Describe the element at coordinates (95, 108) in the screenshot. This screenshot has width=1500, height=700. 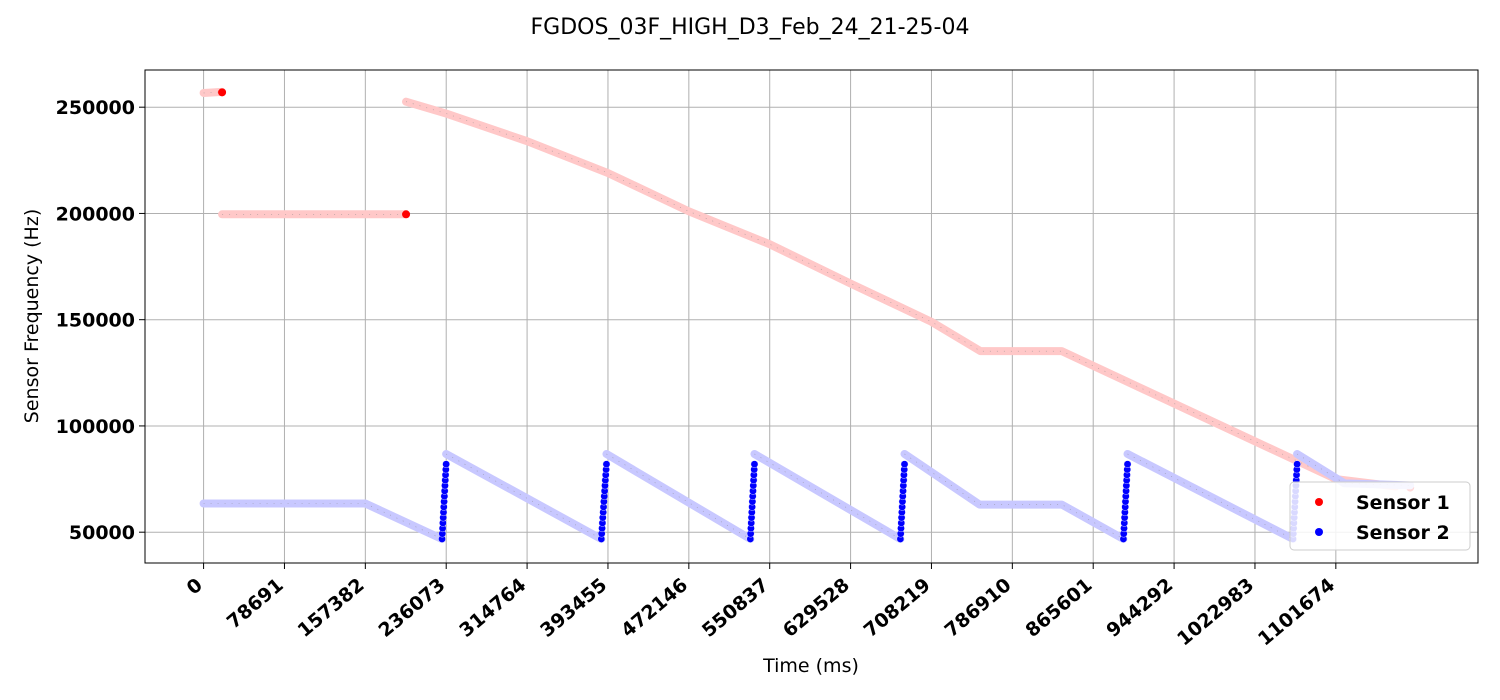
I see `y-tick-label: 250000` at that location.